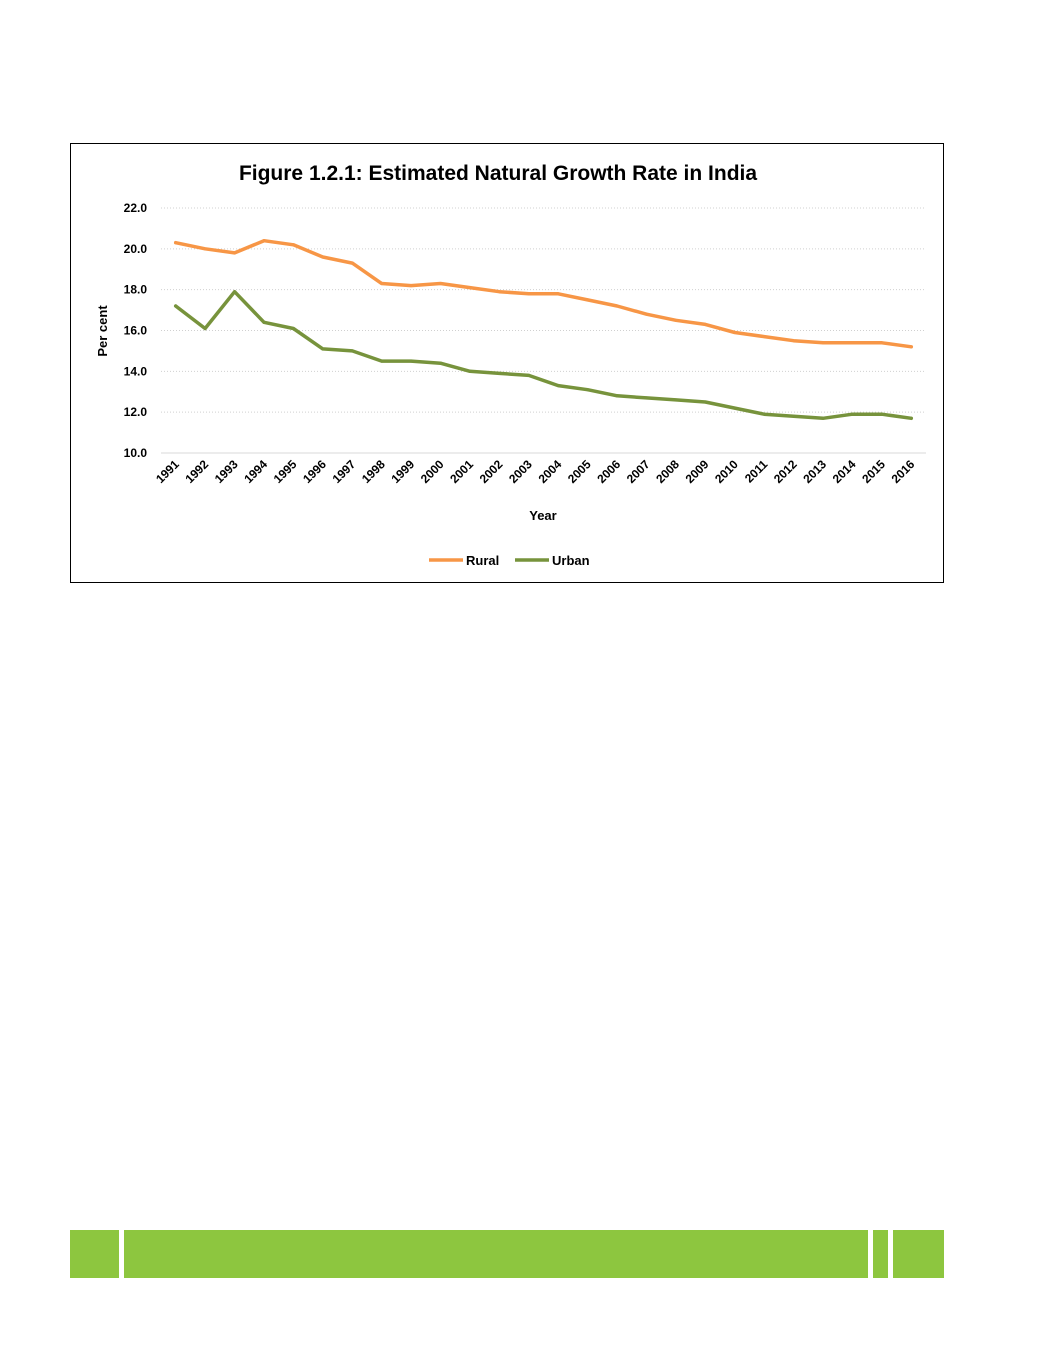 The width and height of the screenshot is (1039, 1353). What do you see at coordinates (550, 471) in the screenshot?
I see `x-tick-label: 2004` at bounding box center [550, 471].